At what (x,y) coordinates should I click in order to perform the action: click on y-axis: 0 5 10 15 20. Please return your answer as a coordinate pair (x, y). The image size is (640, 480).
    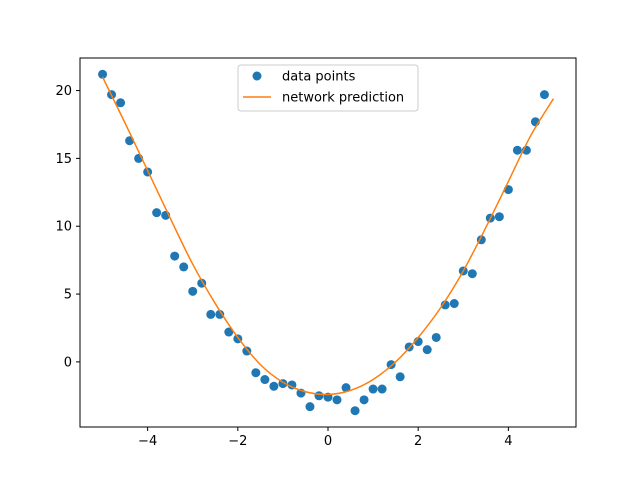
    Looking at the image, I should click on (67, 227).